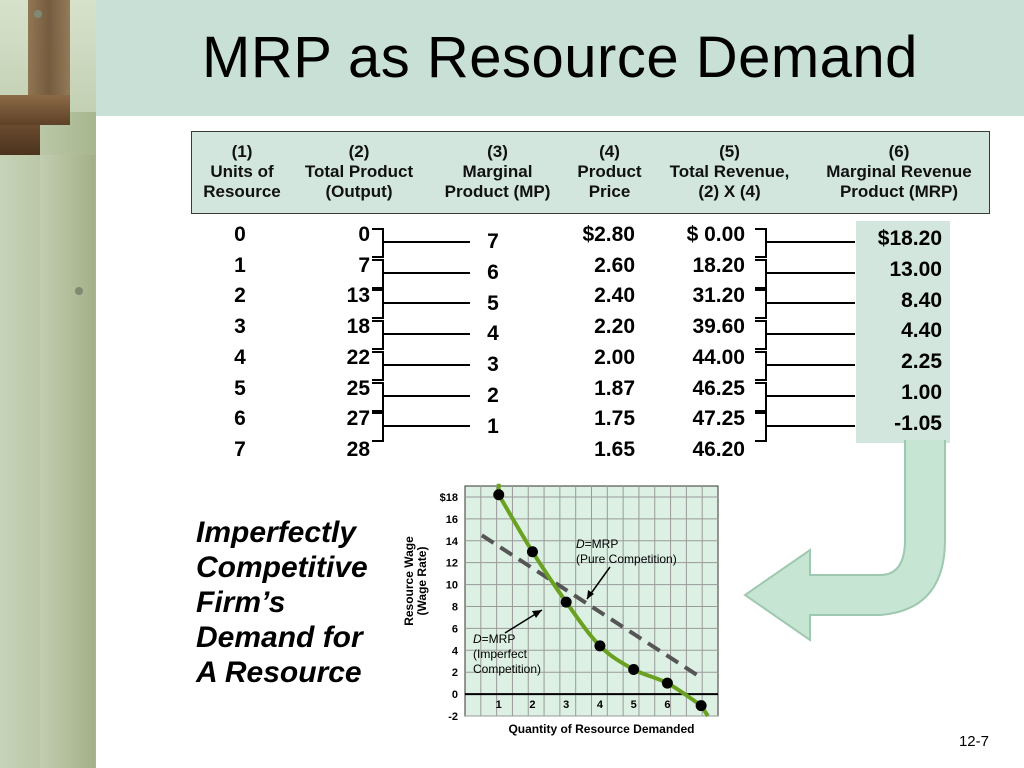  Describe the element at coordinates (973, 741) in the screenshot. I see `slide-number: 12-7` at that location.